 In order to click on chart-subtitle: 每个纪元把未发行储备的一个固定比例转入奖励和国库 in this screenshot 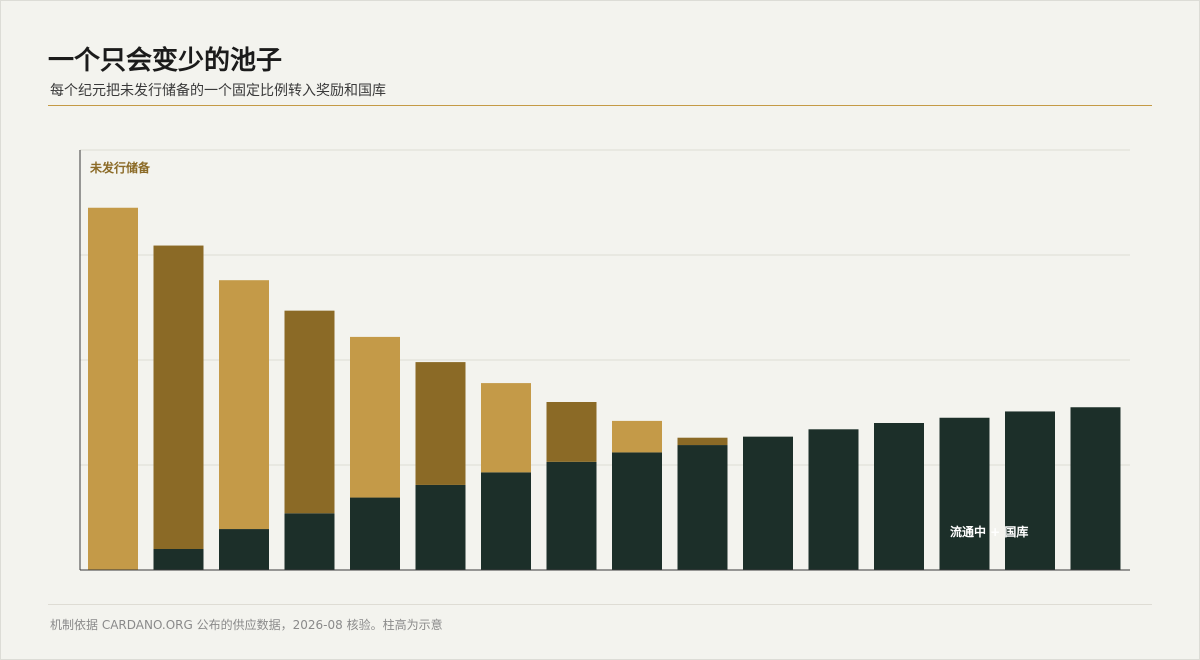, I will do `click(218, 91)`.